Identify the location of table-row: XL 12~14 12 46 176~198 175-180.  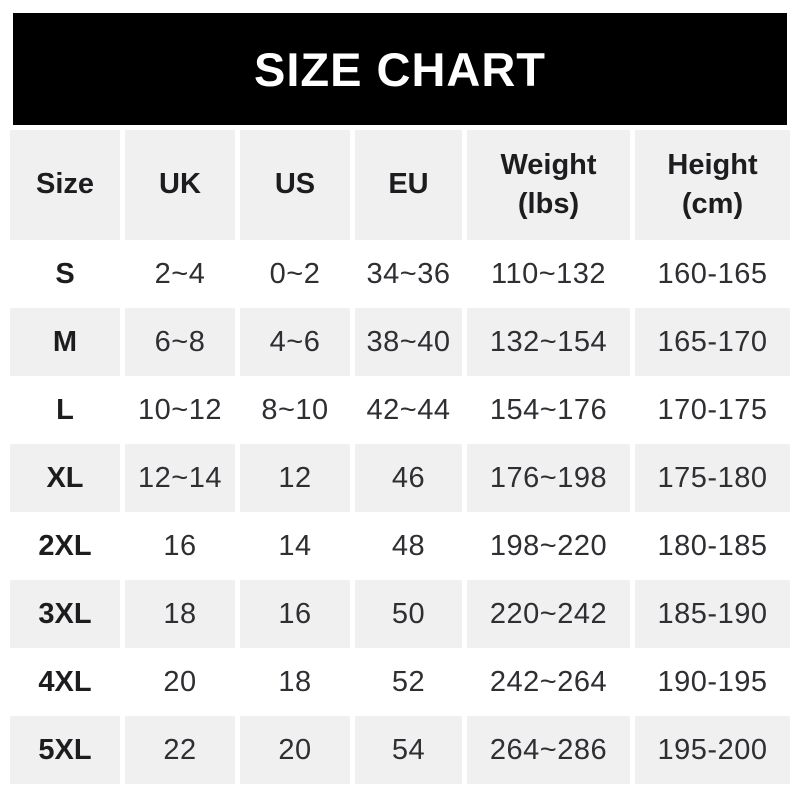
(400, 478).